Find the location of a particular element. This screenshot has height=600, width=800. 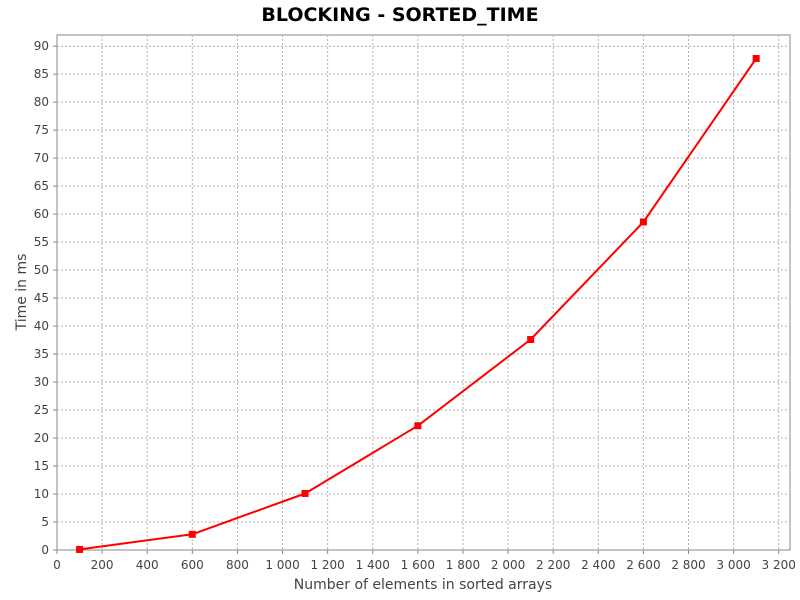

x-tick-label: 3 200 is located at coordinates (779, 565).